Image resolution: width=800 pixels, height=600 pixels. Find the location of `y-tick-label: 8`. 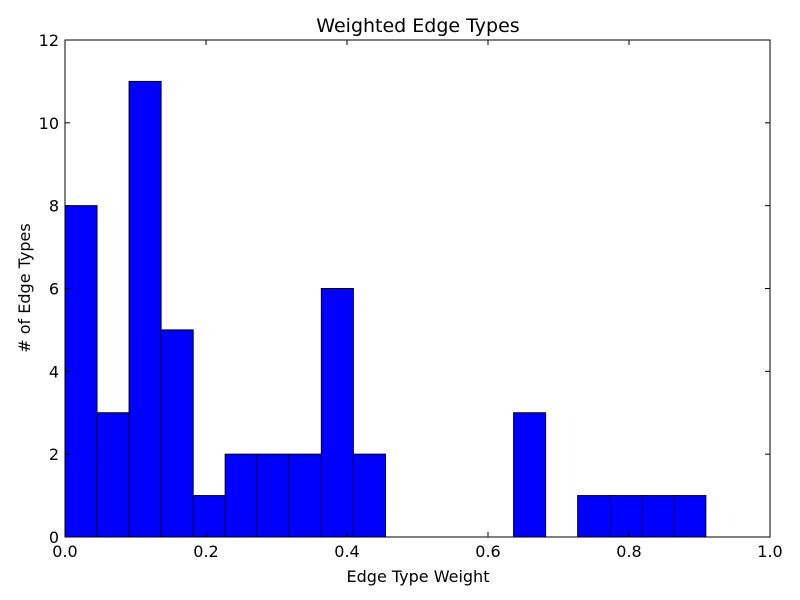

y-tick-label: 8 is located at coordinates (54, 206).